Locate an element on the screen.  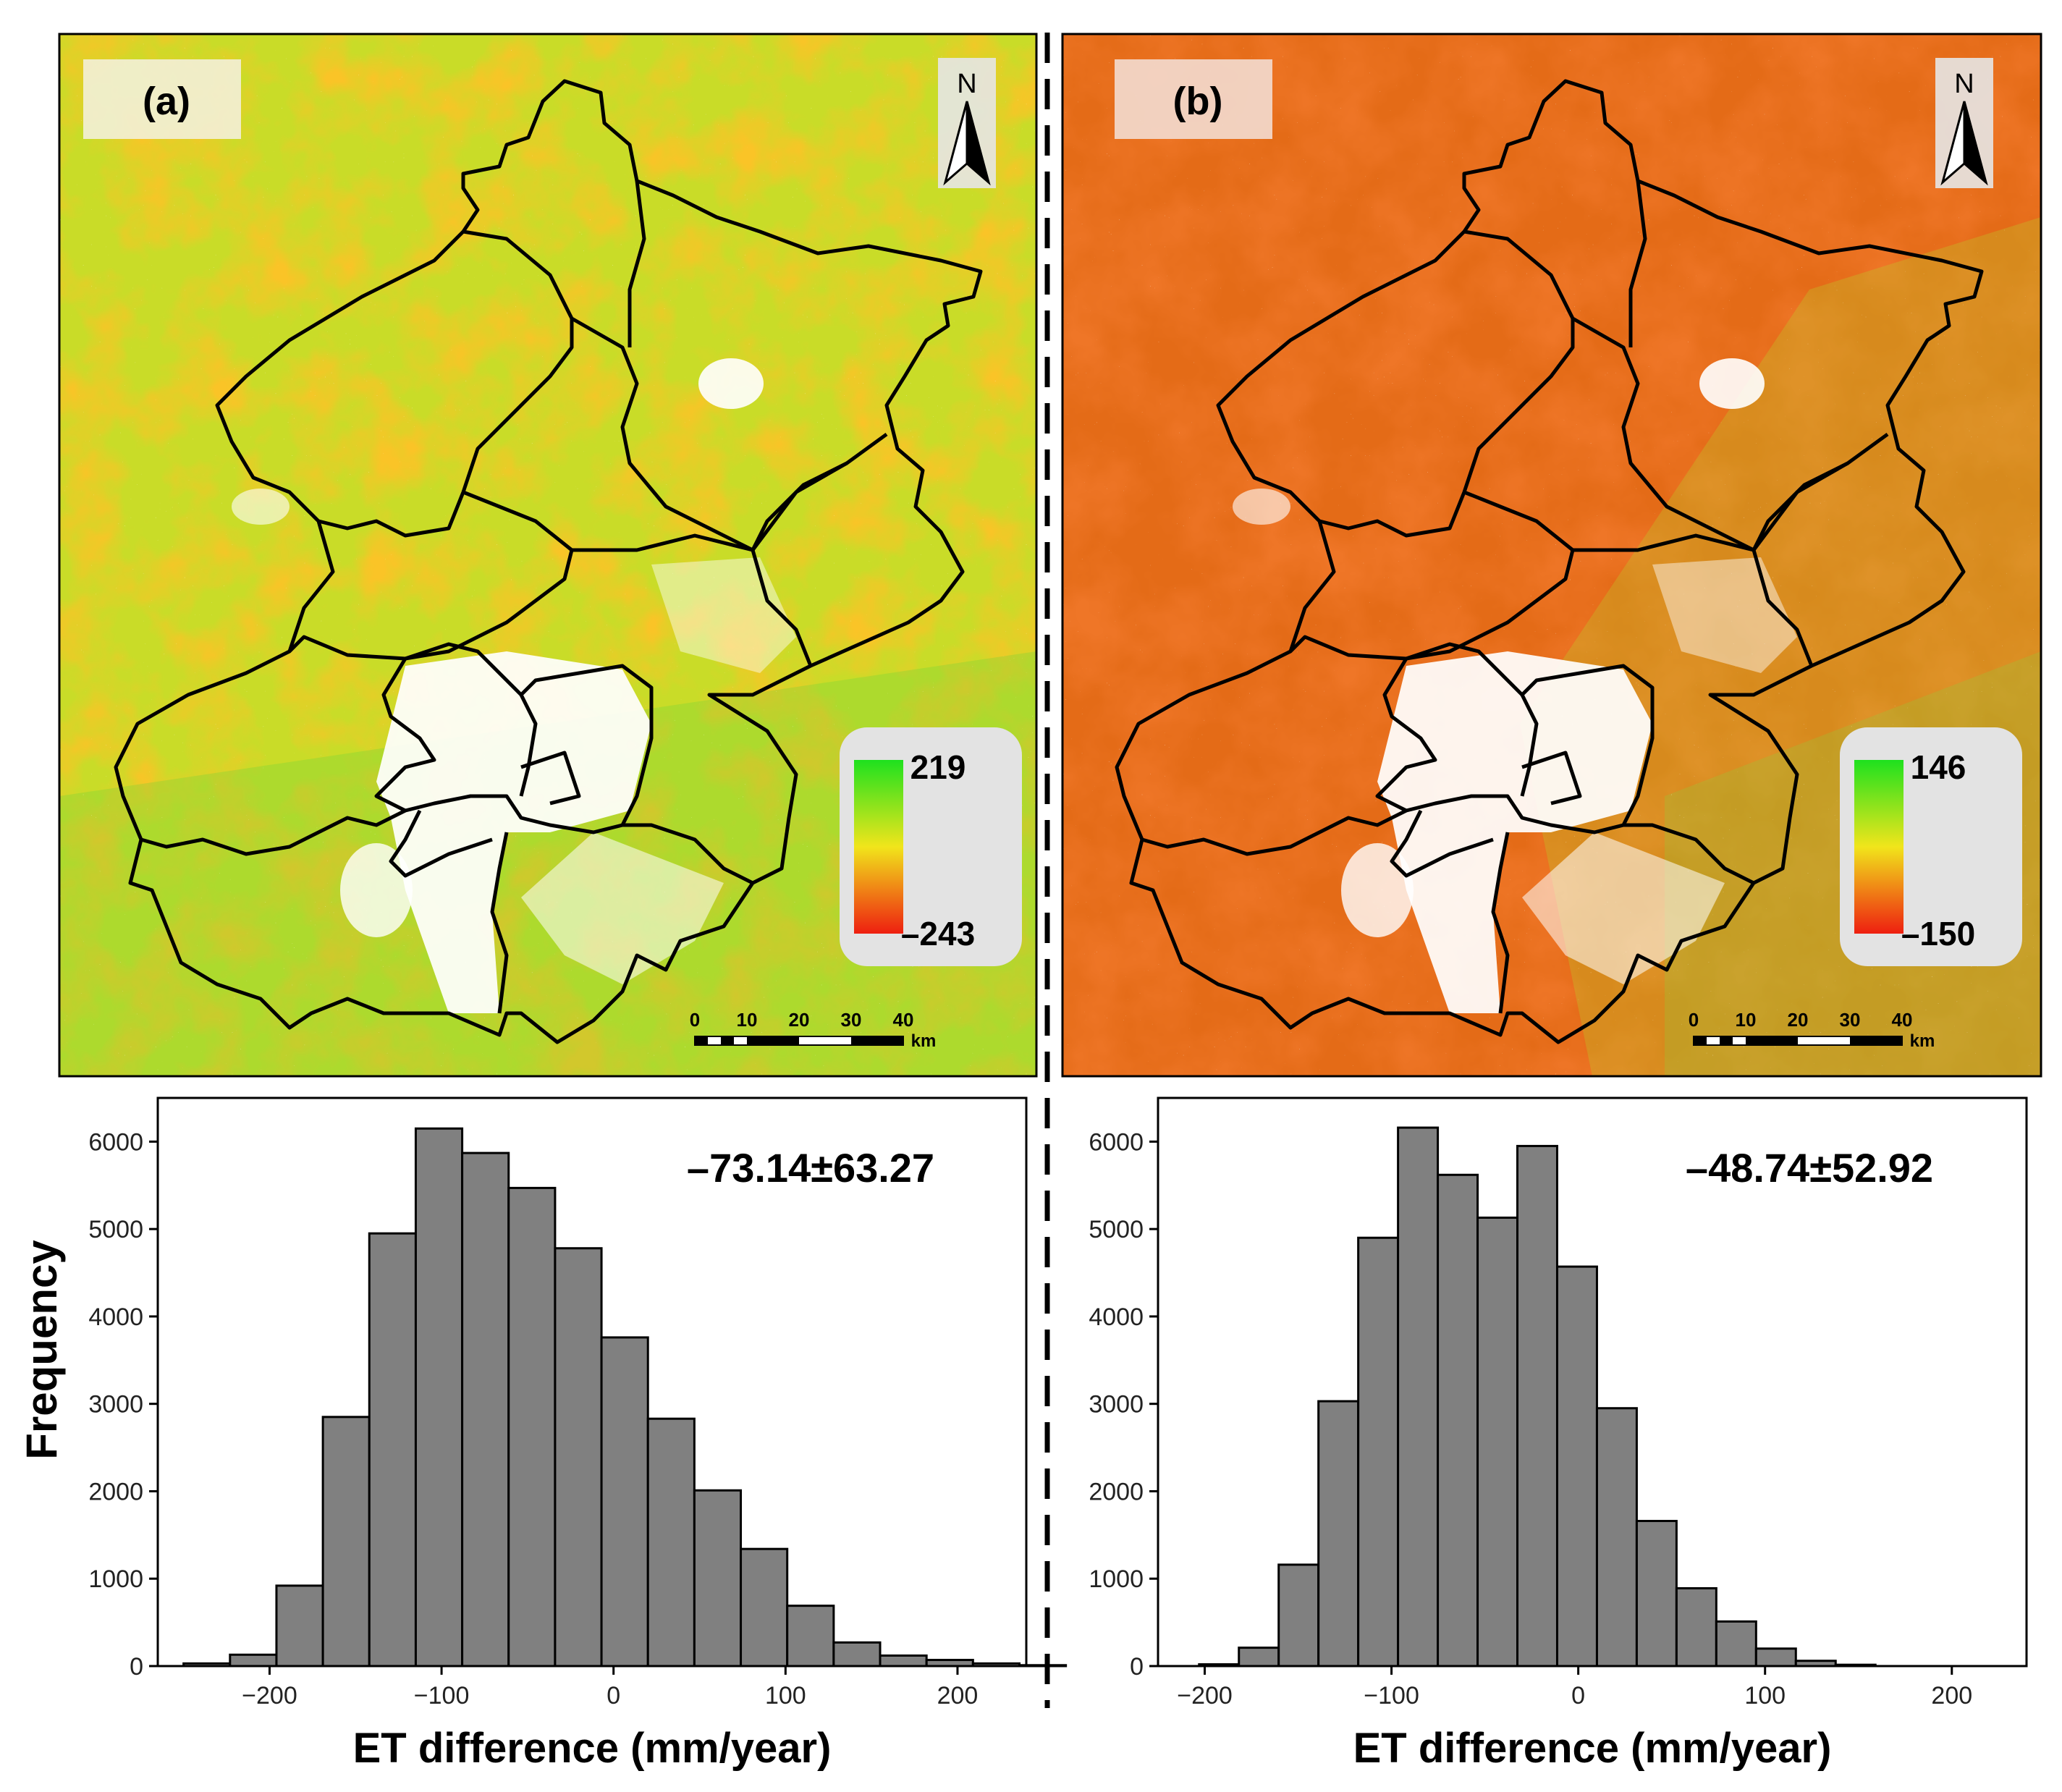
colorbar-a-min: –243 is located at coordinates (938, 933).